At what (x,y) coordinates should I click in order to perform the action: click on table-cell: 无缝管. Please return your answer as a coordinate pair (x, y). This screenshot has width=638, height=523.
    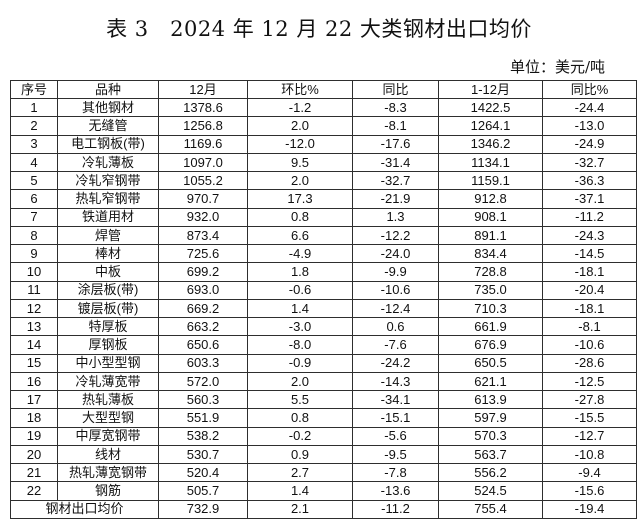
    Looking at the image, I should click on (108, 126).